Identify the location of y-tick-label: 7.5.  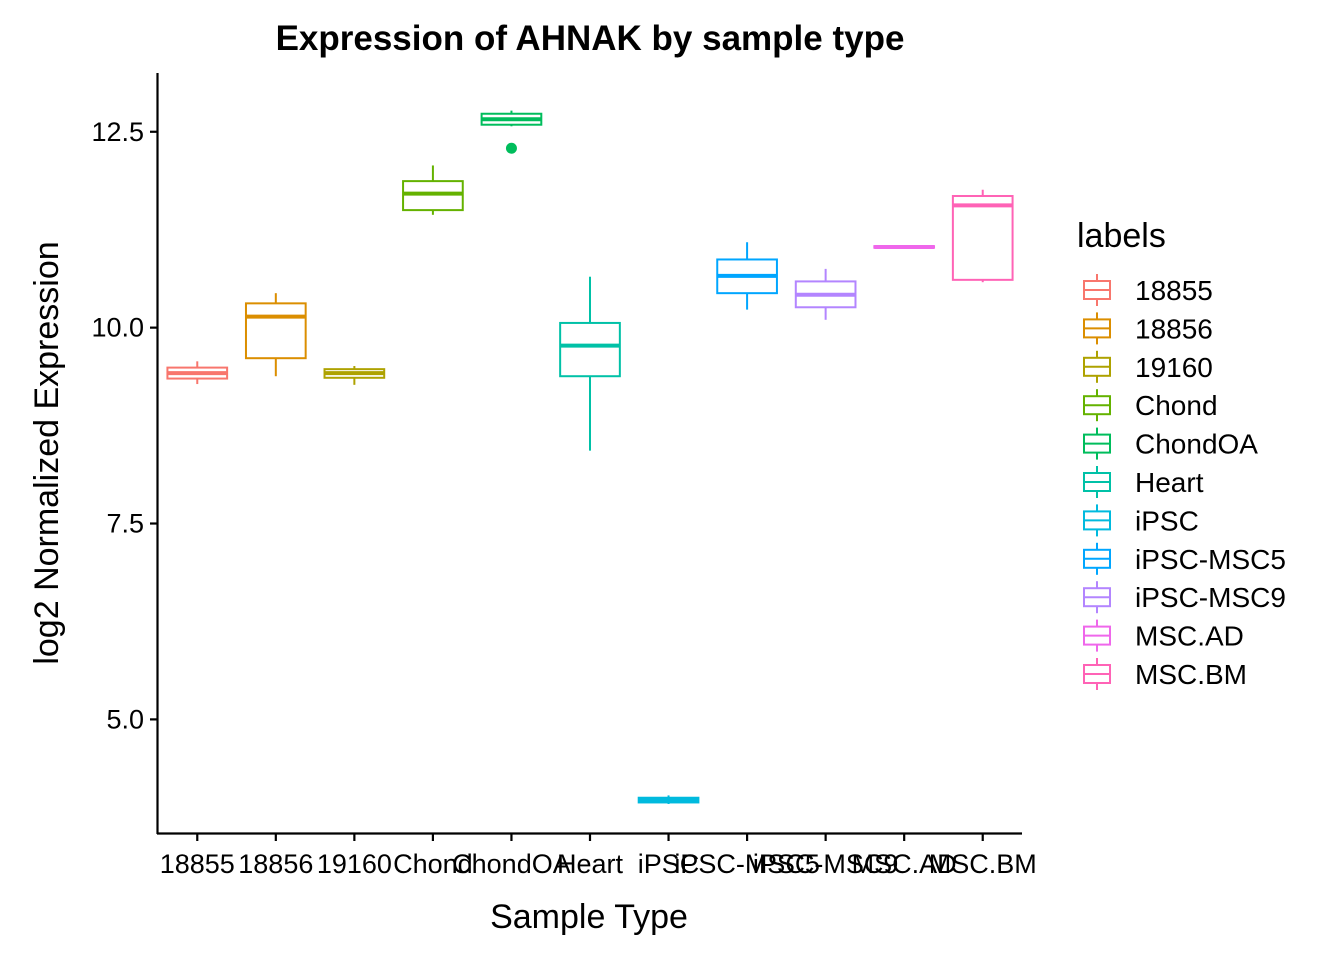
(125, 524).